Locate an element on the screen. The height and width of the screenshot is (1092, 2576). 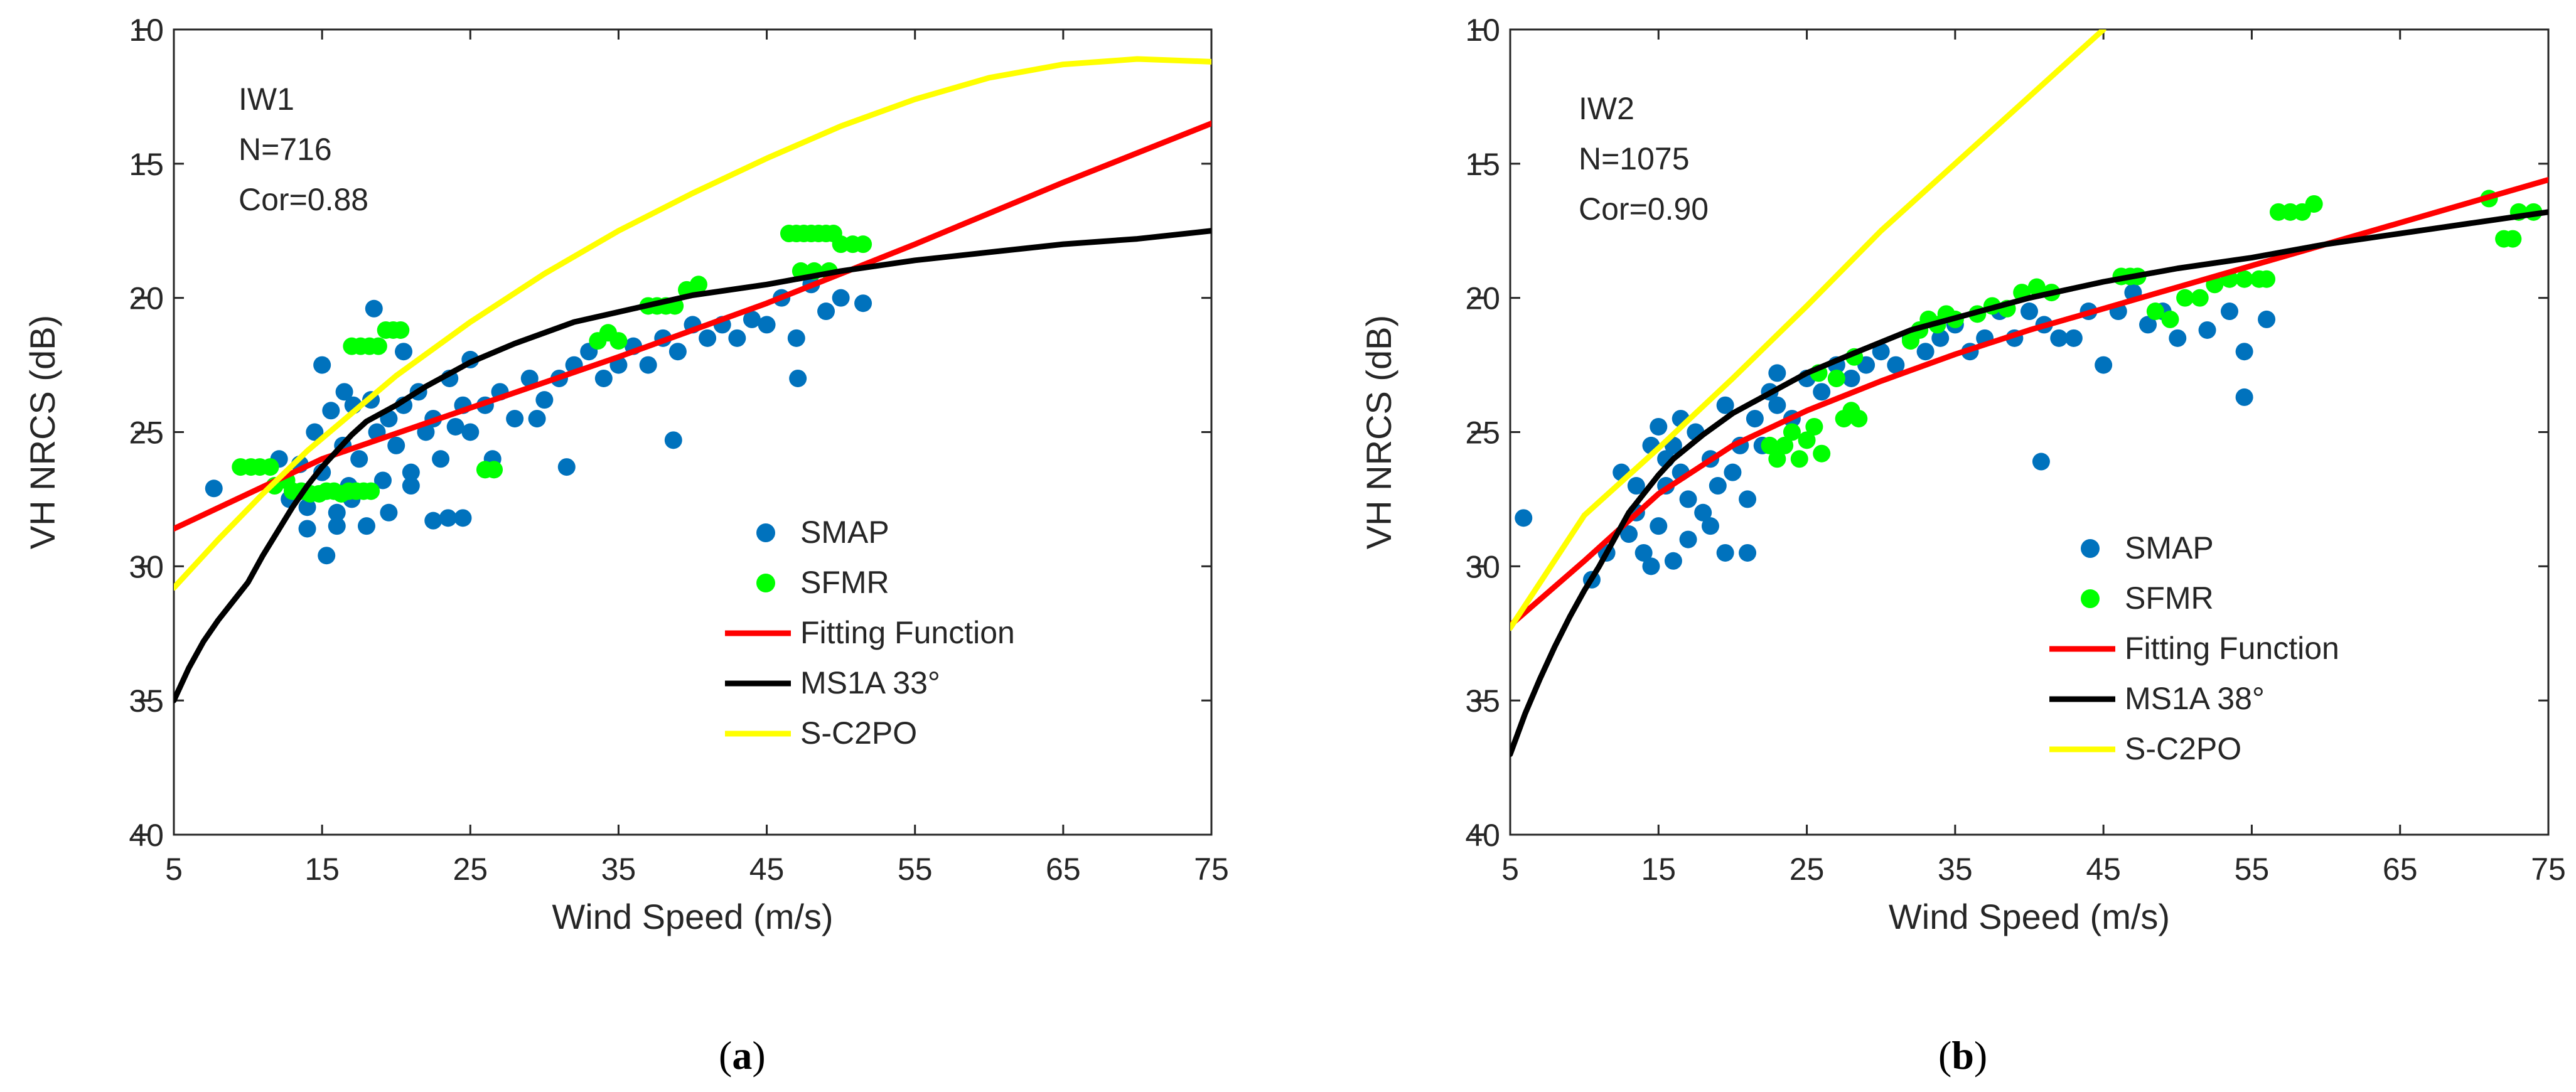
x-tick-label: 5 is located at coordinates (1510, 869).